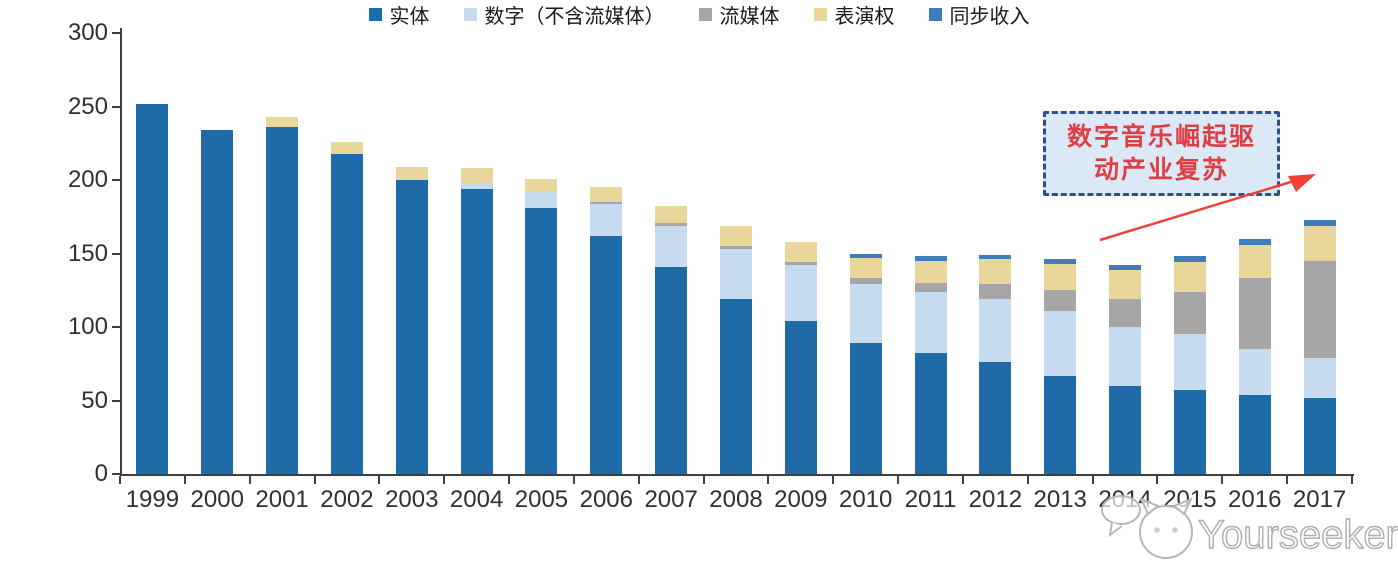  I want to click on x-axis-label: 2011, so click(930, 499).